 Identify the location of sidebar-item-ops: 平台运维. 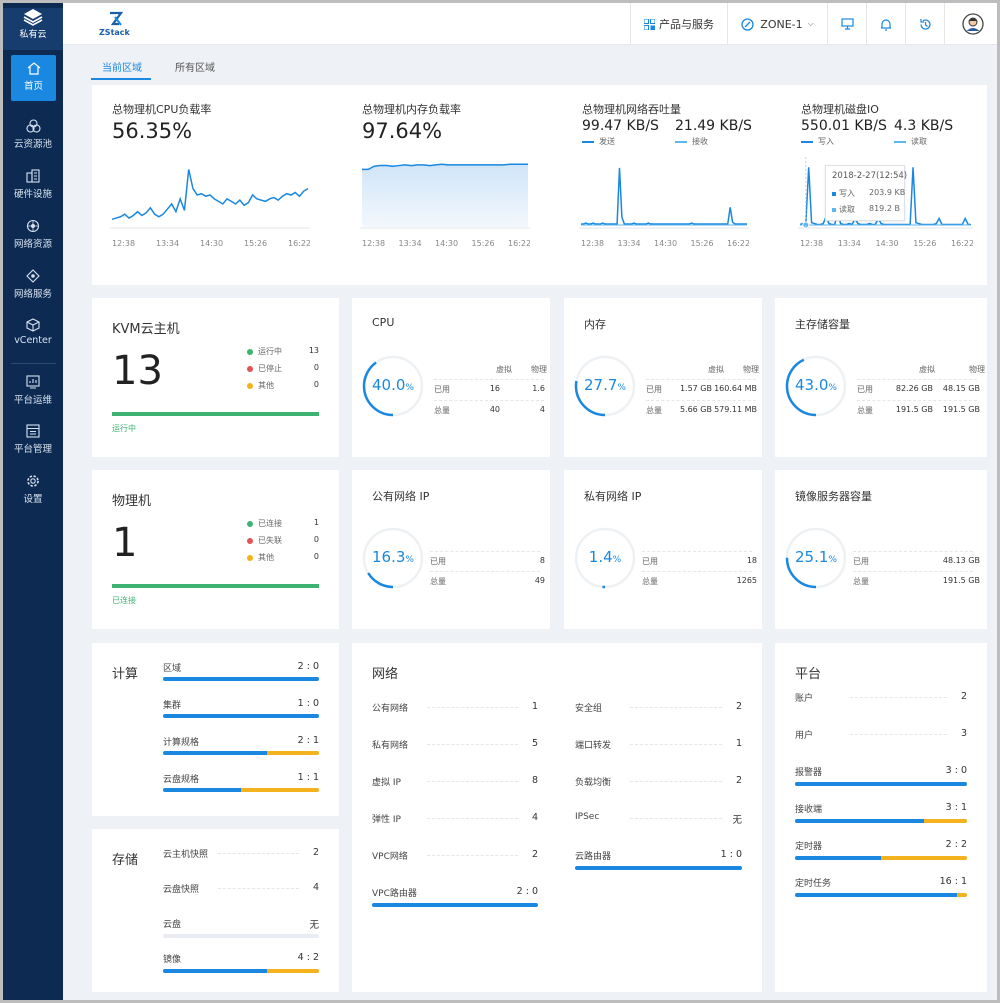
(33, 390).